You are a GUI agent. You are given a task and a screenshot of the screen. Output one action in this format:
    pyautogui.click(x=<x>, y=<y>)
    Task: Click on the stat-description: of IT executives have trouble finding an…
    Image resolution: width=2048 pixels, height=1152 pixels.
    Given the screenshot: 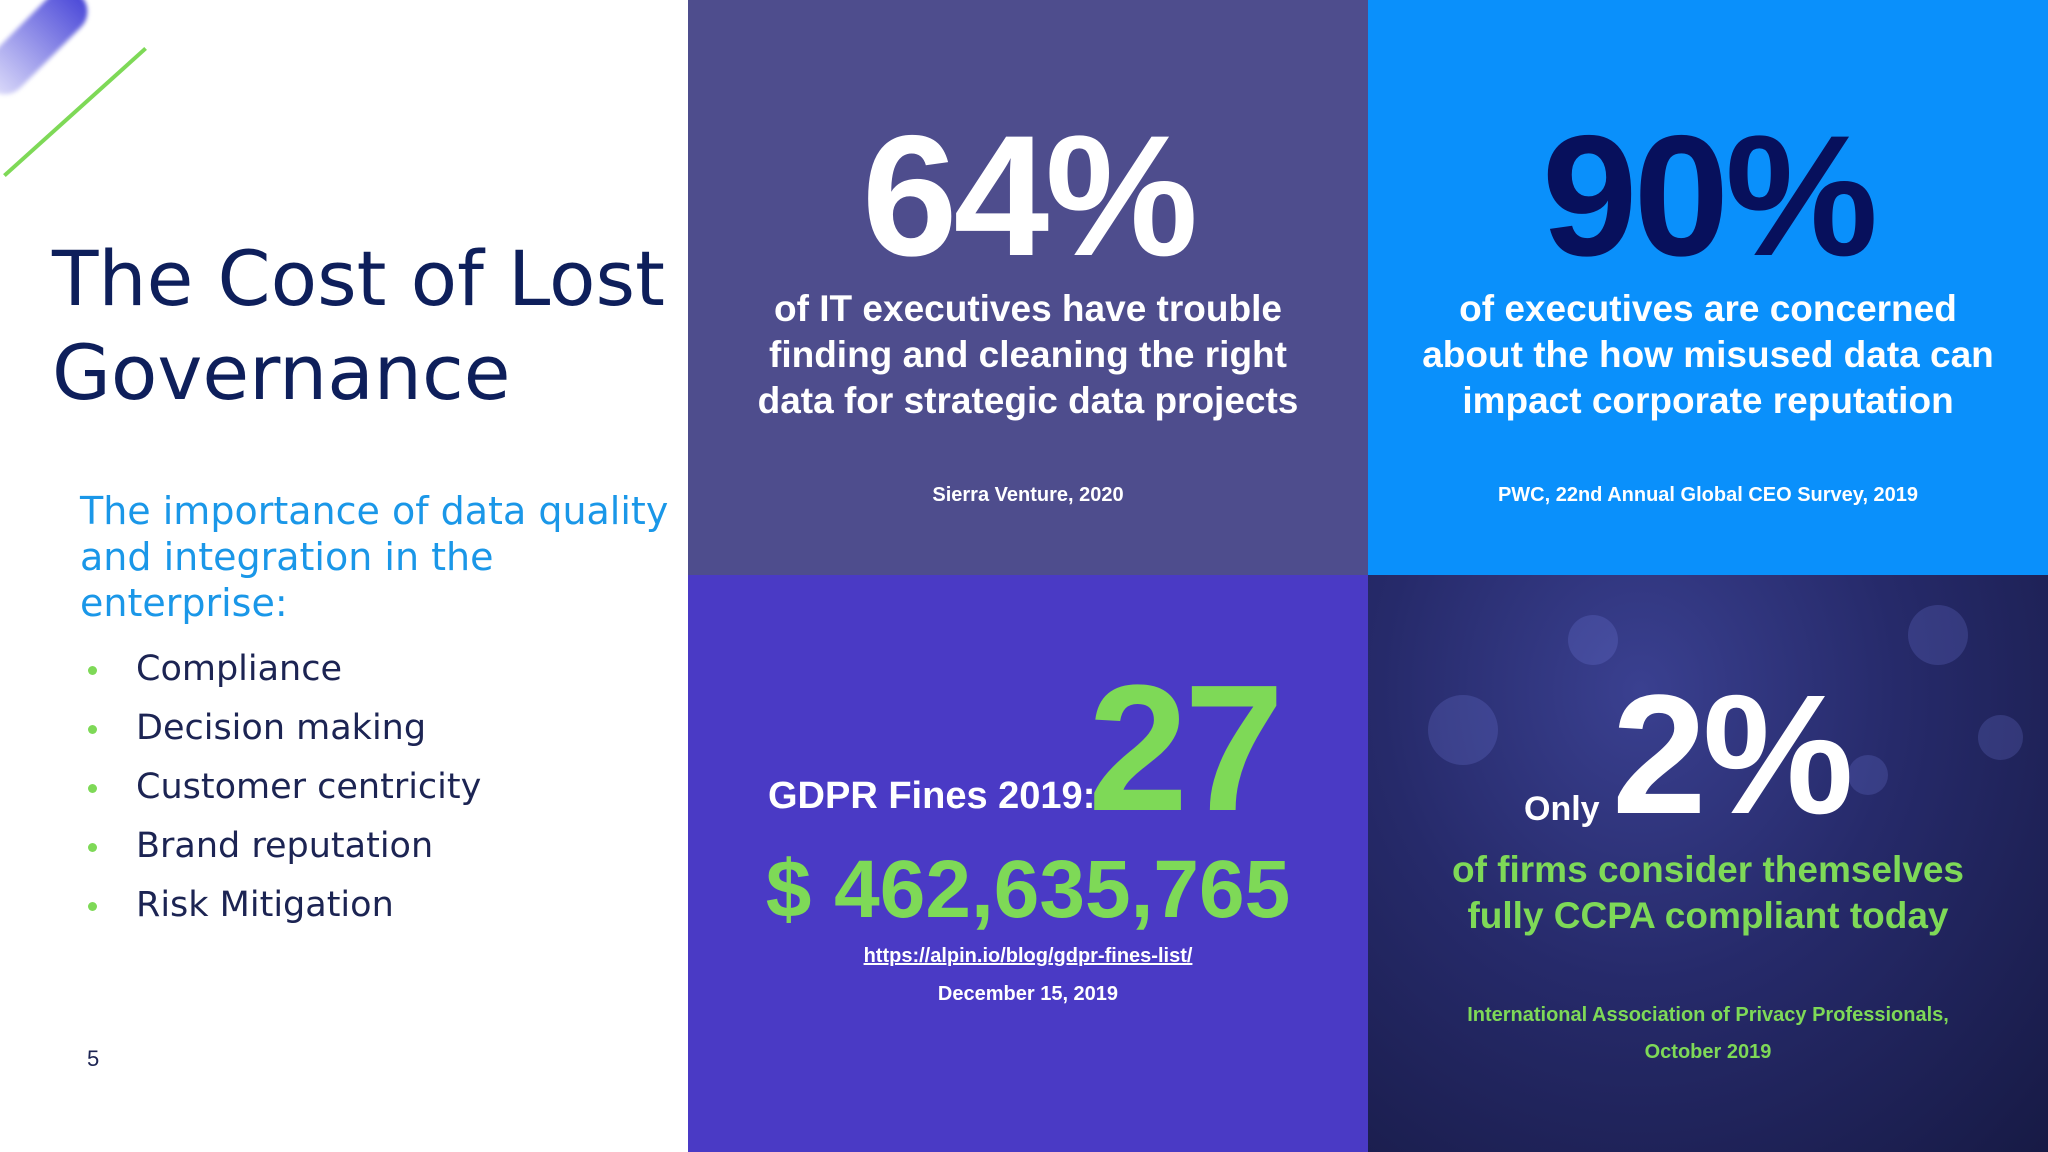 What is the action you would take?
    pyautogui.click(x=1028, y=354)
    